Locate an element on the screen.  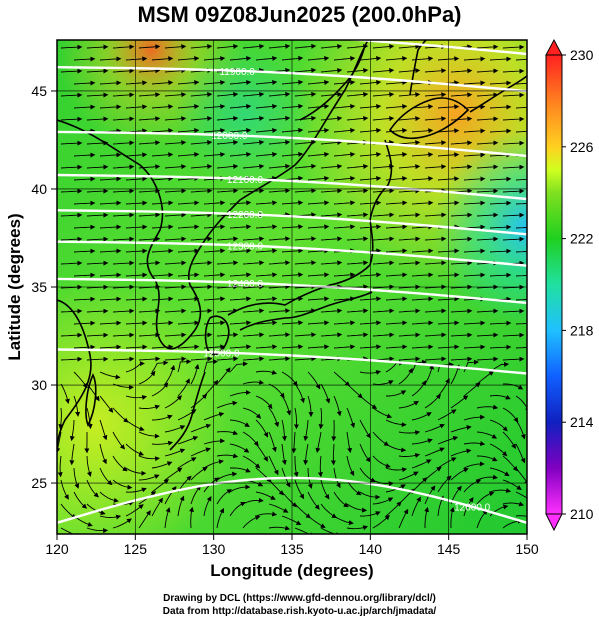
x-tick-label: 125 is located at coordinates (136, 549).